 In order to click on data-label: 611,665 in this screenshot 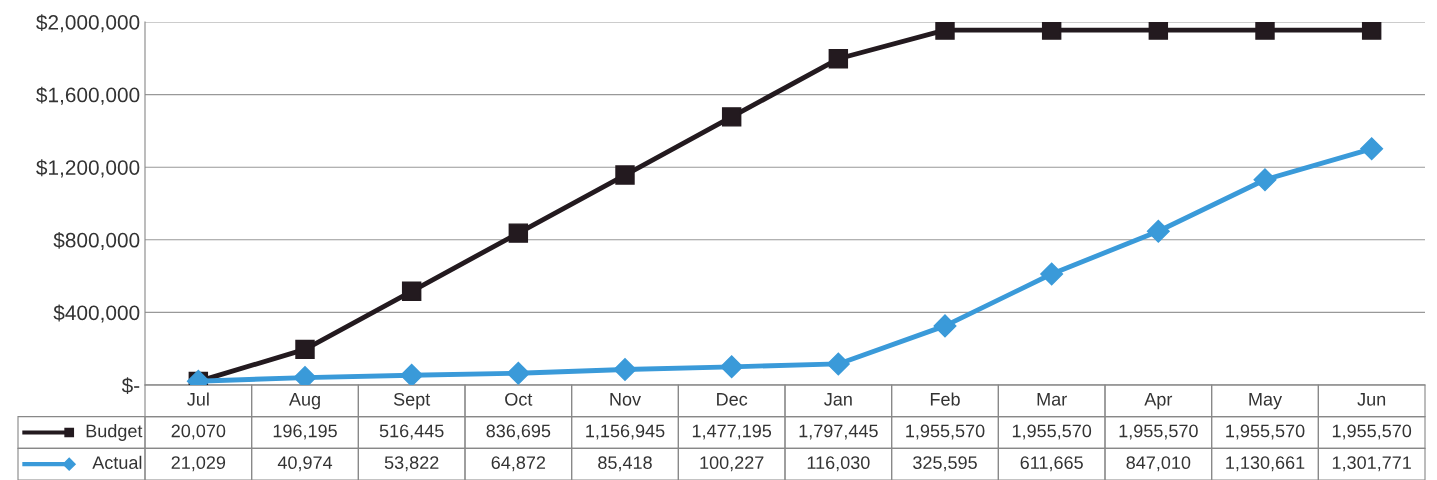, I will do `click(1051, 464)`.